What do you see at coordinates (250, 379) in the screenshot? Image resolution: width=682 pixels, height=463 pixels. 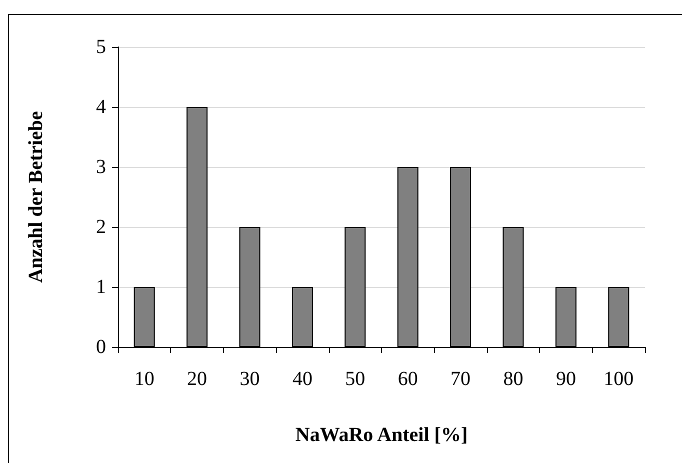 I see `x-tick-label: 30` at bounding box center [250, 379].